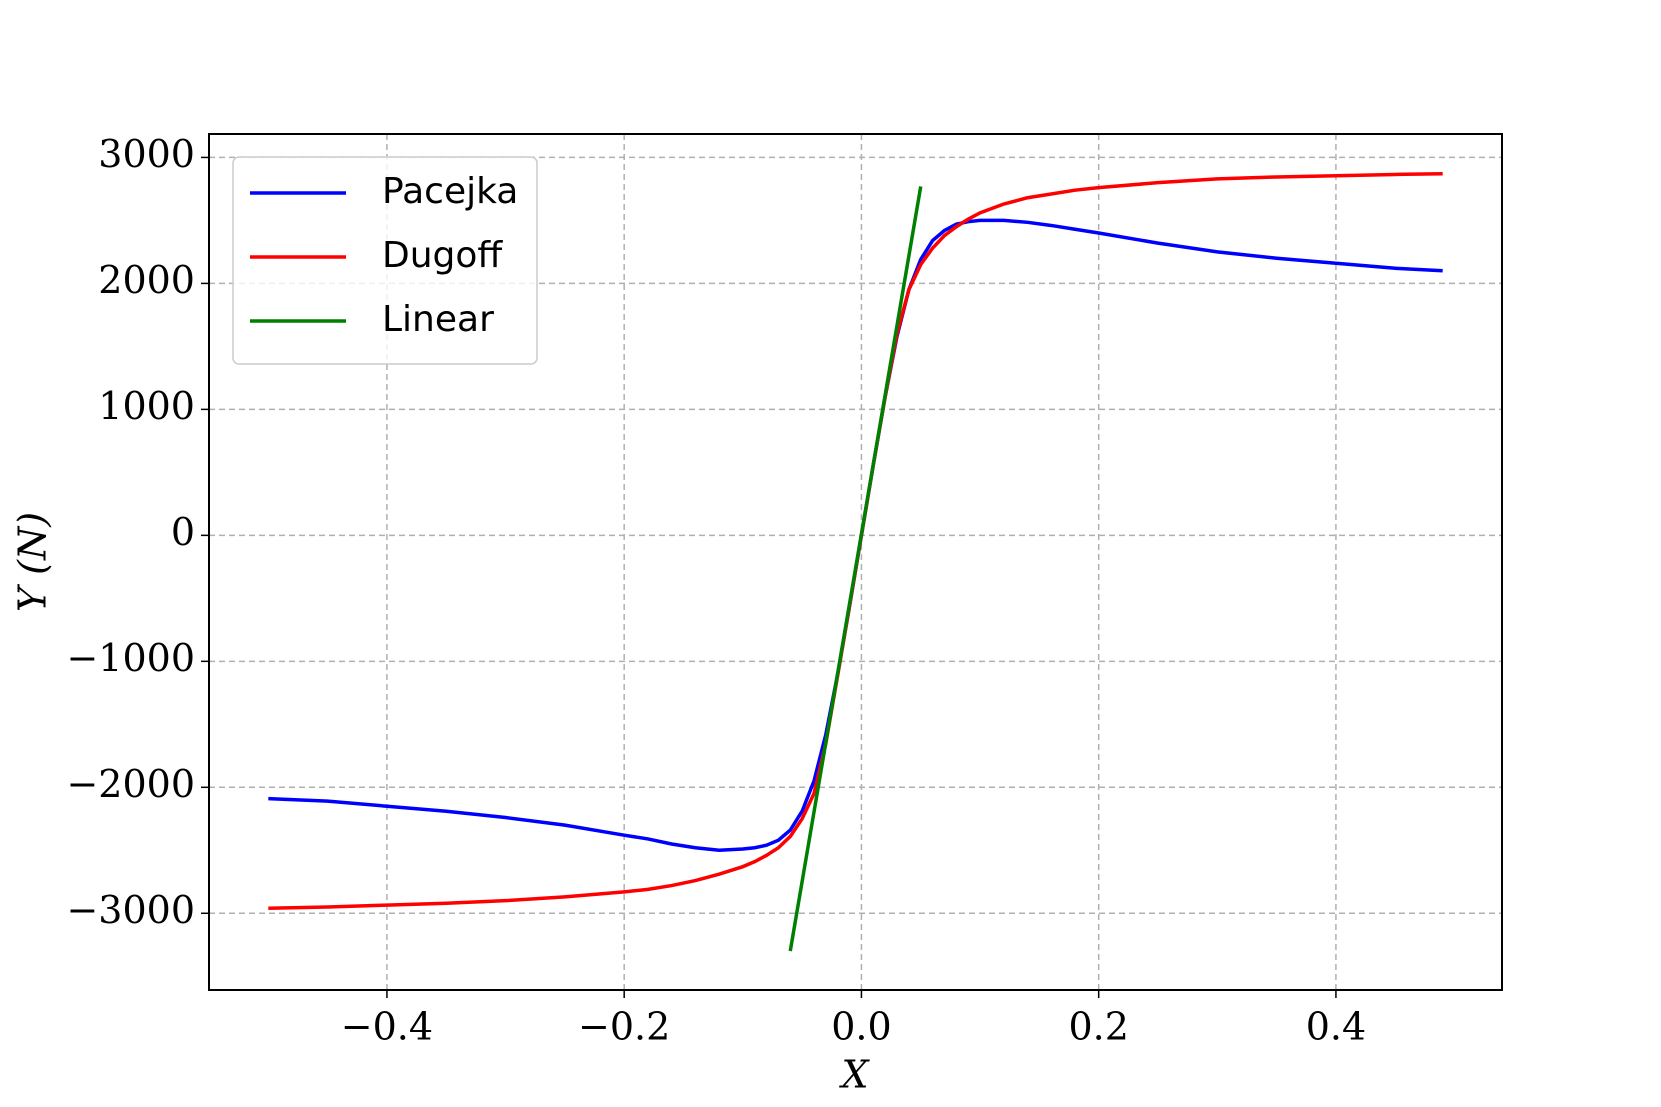 This screenshot has height=1107, width=1661. What do you see at coordinates (183, 532) in the screenshot?
I see `y-tick-label: 0` at bounding box center [183, 532].